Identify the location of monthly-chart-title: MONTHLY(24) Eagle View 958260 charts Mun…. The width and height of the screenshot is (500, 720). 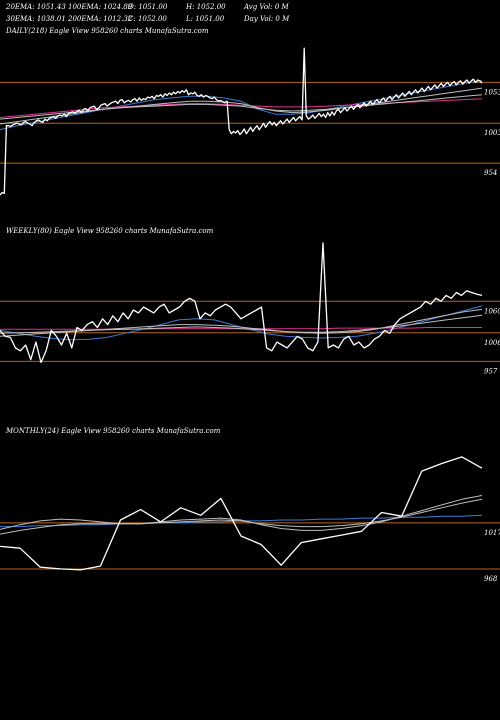
(113, 431).